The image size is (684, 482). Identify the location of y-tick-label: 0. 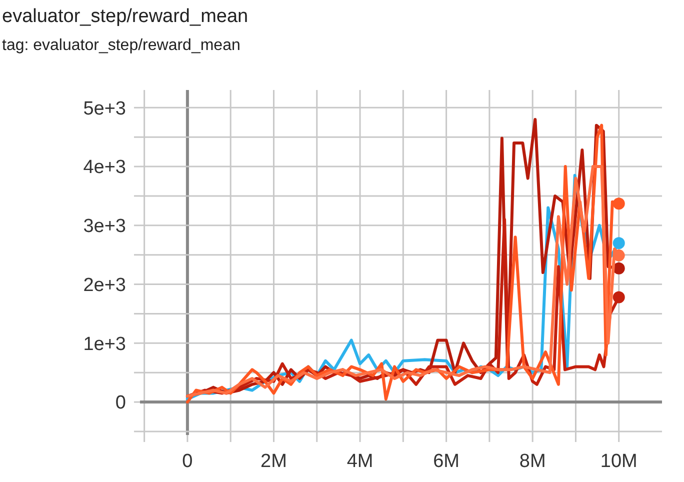
(120, 403).